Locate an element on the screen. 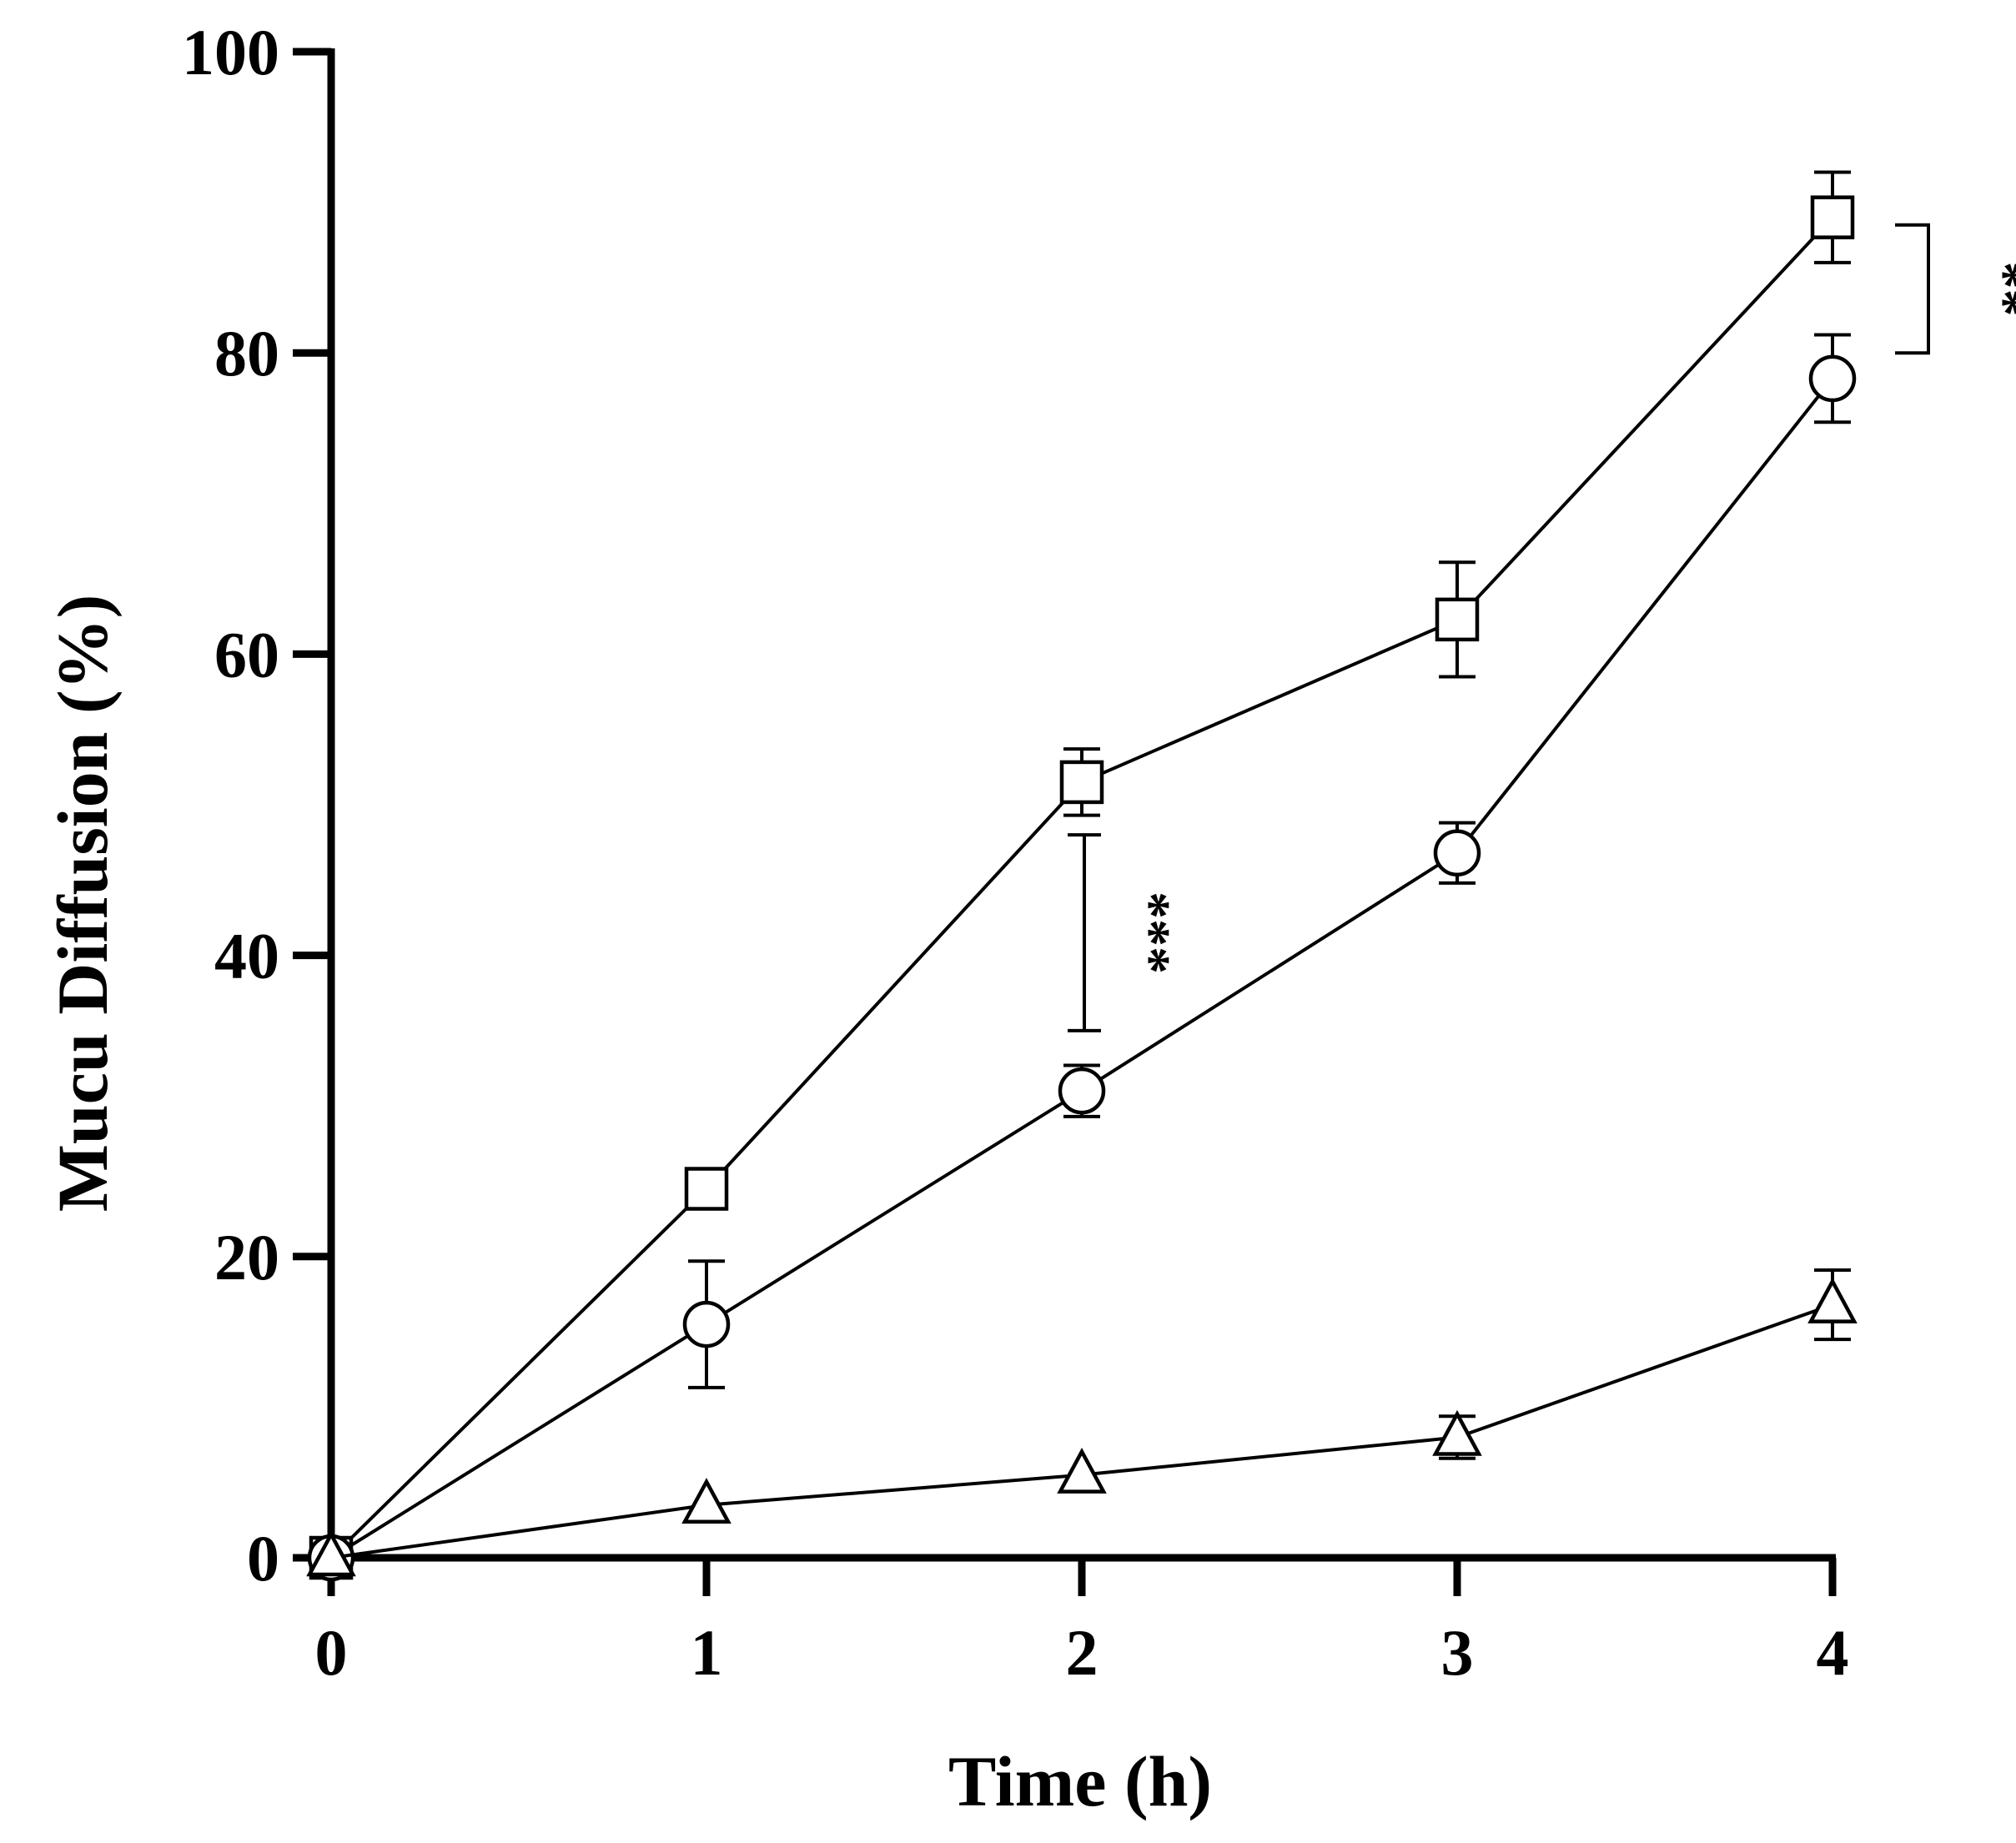 The width and height of the screenshot is (2016, 1843). significance-label: *** is located at coordinates (1150, 932).